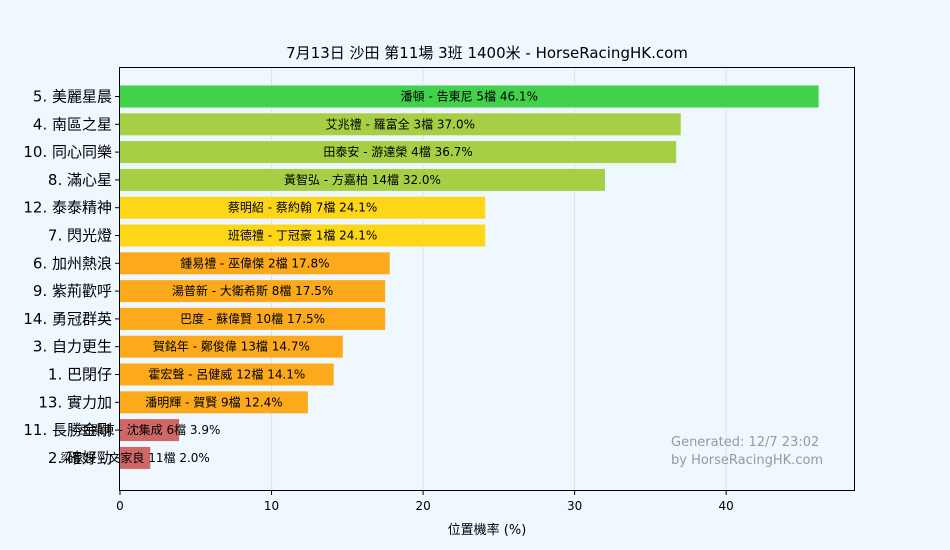 The width and height of the screenshot is (950, 550). Describe the element at coordinates (72, 291) in the screenshot. I see `category-label: 9. 紫荊歡呼` at that location.